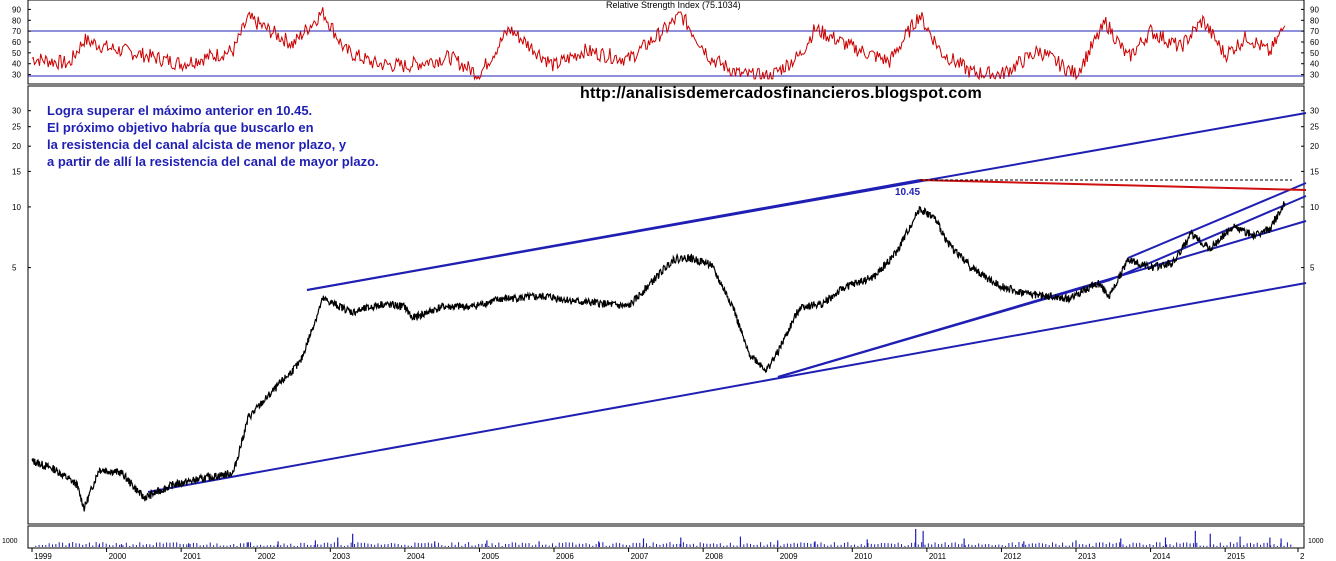  What do you see at coordinates (490, 556) in the screenshot?
I see `x-tick-label: 2005` at bounding box center [490, 556].